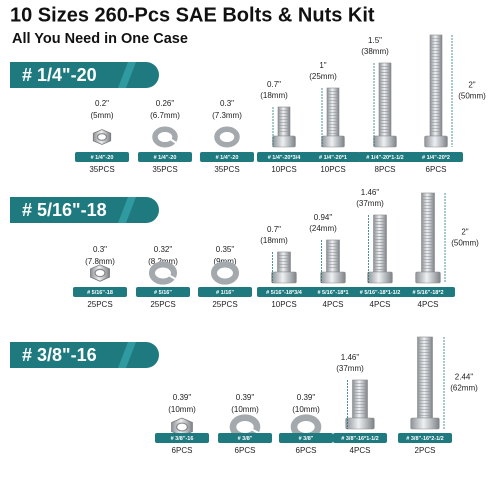 This screenshot has width=488, height=488. What do you see at coordinates (102, 137) in the screenshot?
I see `nut-hole` at bounding box center [102, 137].